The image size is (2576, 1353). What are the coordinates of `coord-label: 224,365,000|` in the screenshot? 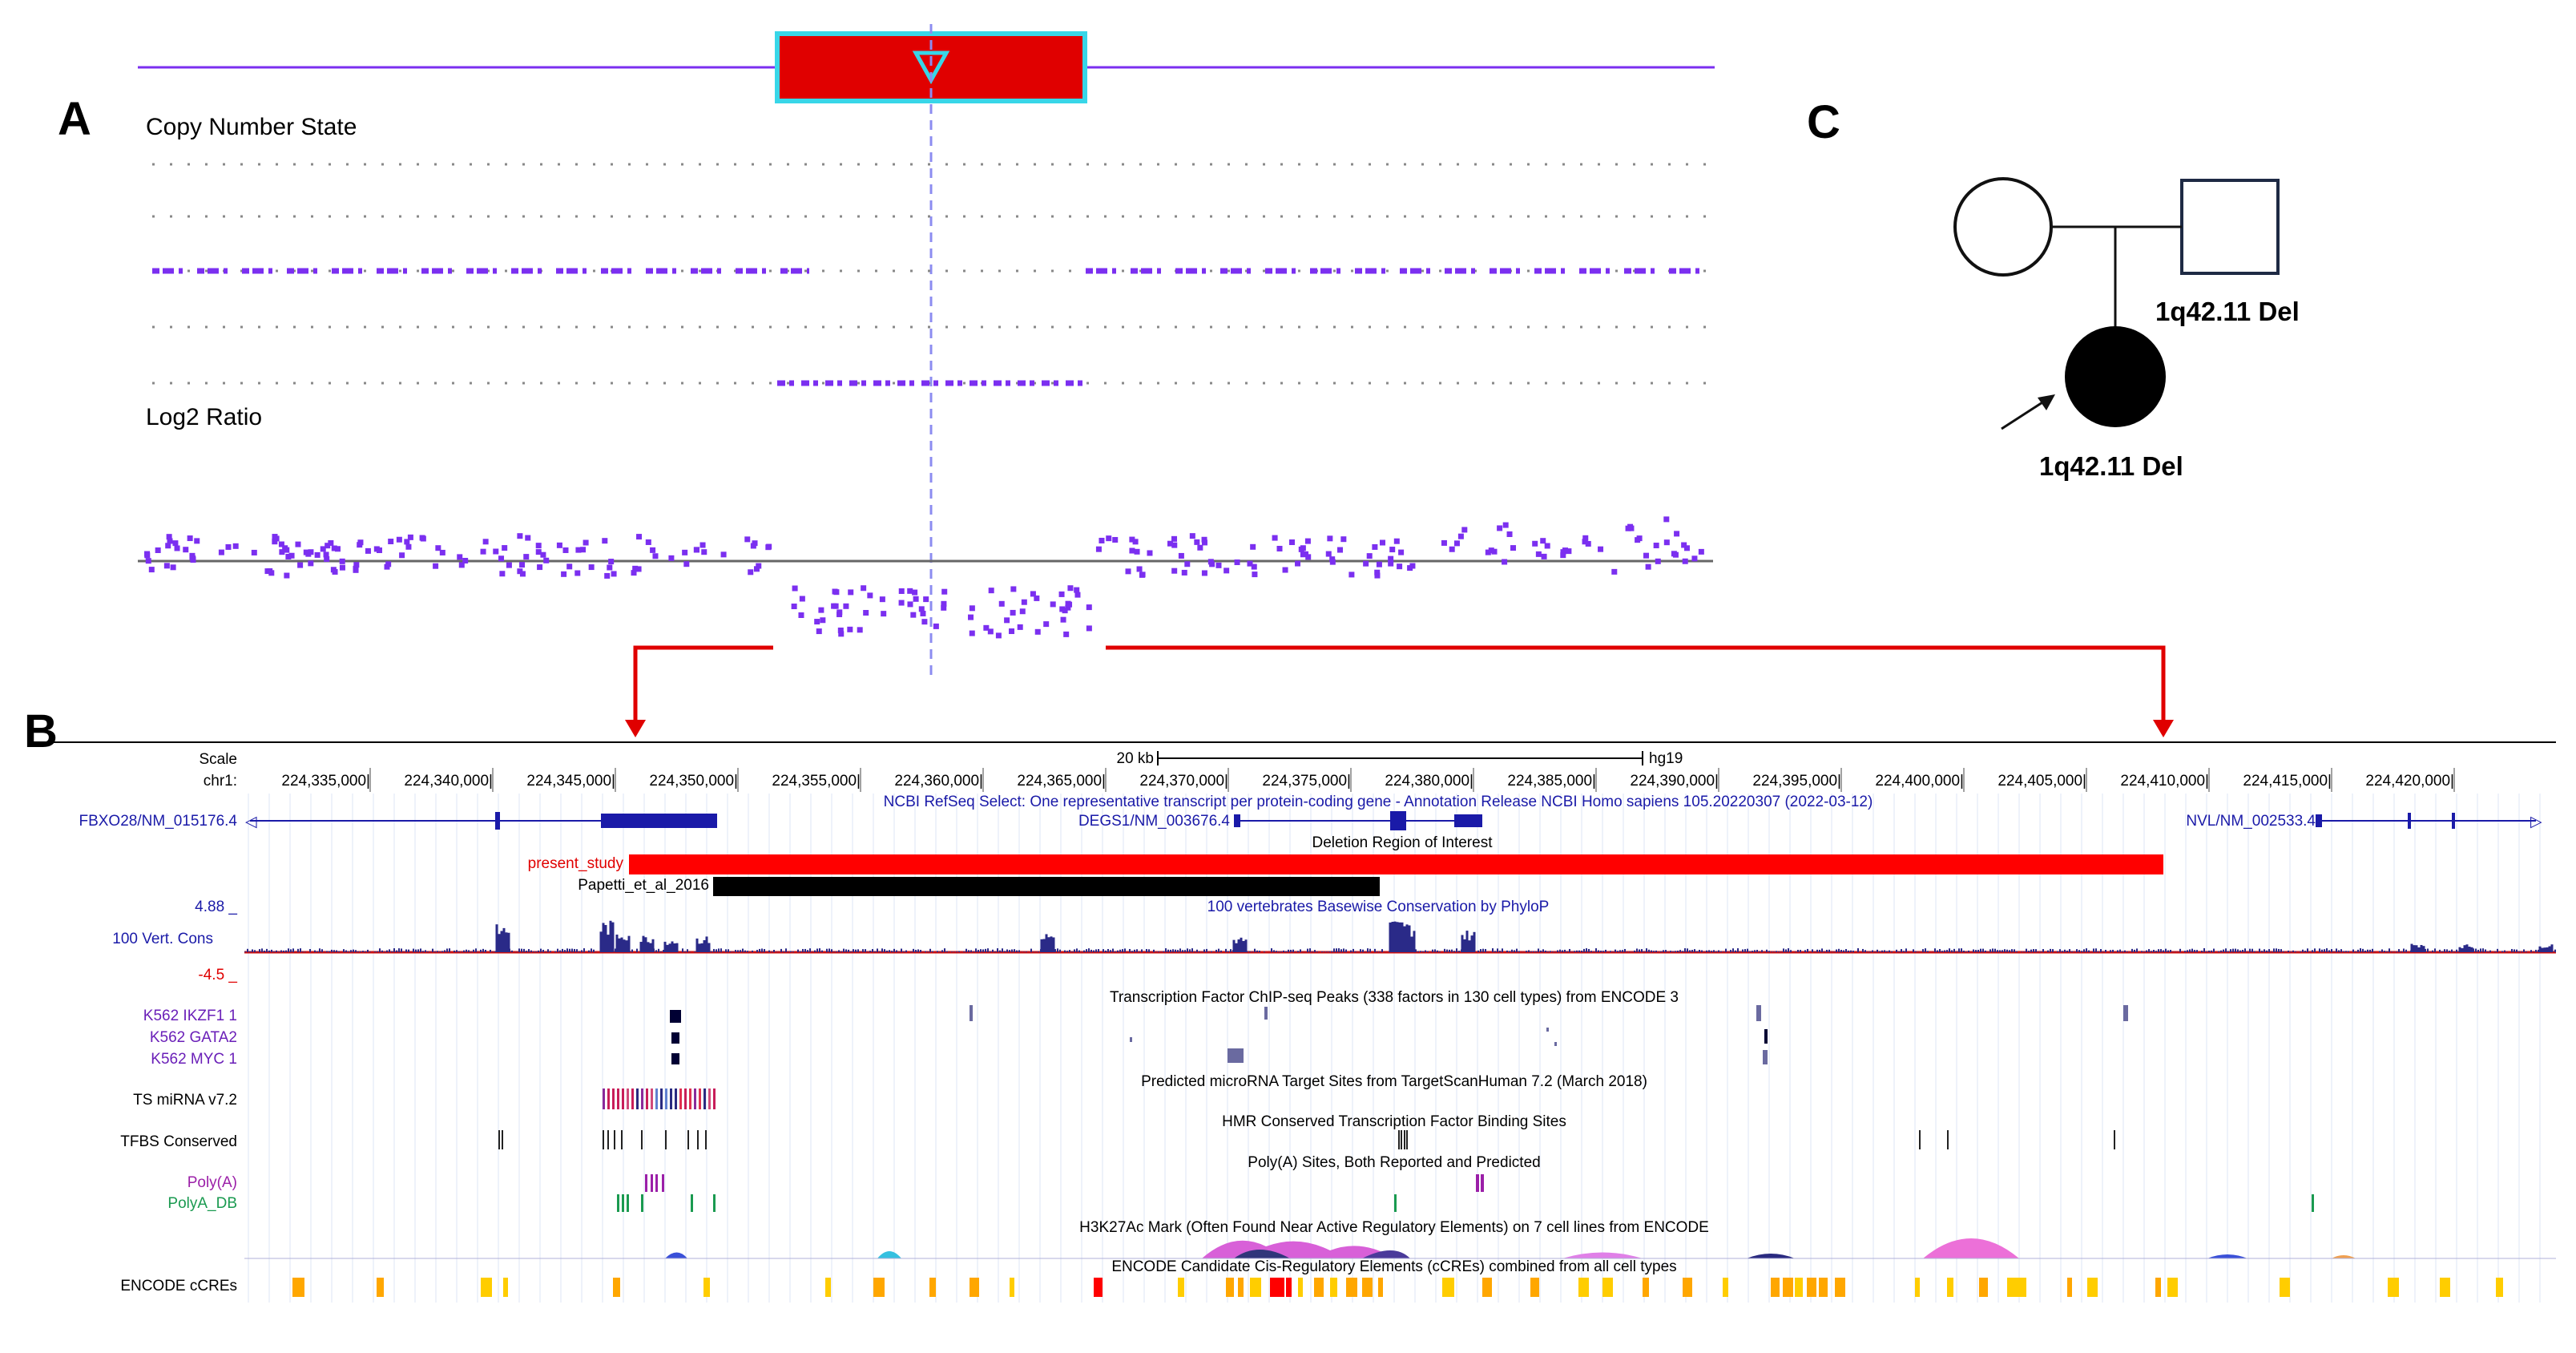 It's located at (1061, 781).